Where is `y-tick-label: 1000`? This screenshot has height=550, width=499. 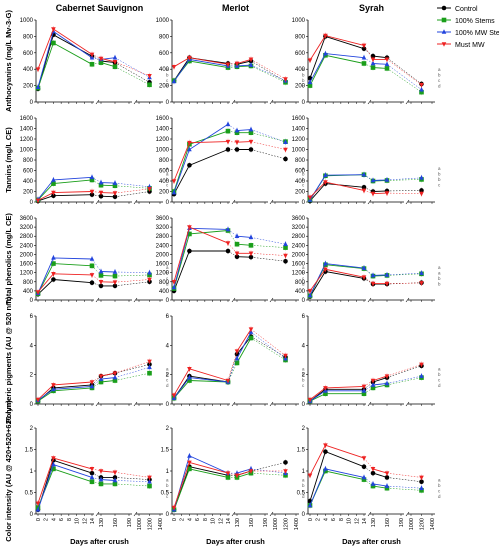
y-tick-label: 1000 is located at coordinates (299, 21).